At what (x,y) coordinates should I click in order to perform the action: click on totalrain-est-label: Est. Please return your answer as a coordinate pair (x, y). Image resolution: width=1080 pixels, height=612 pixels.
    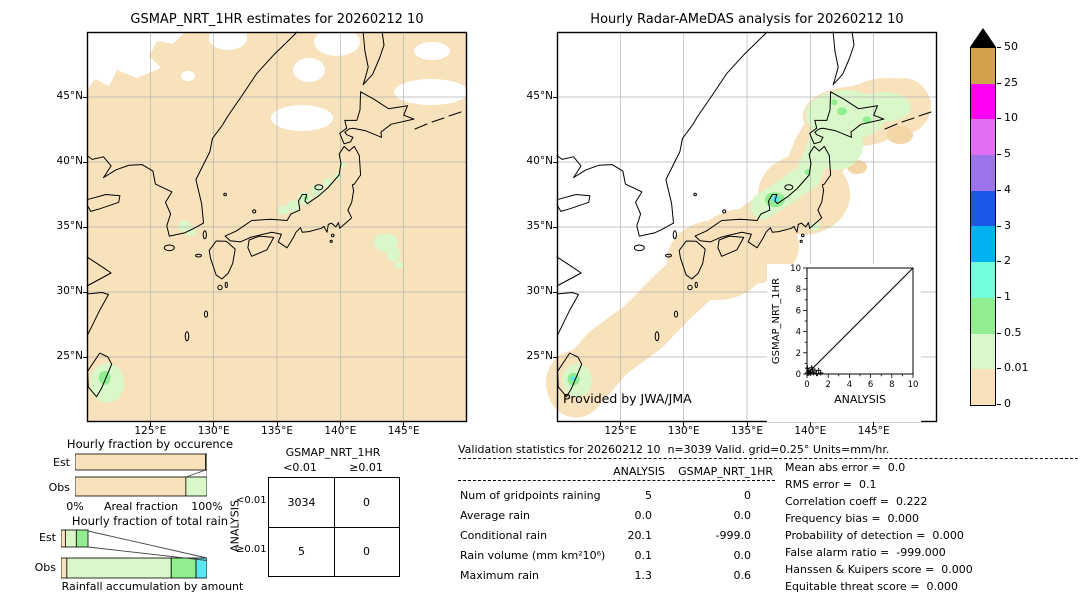
    Looking at the image, I should click on (47, 537).